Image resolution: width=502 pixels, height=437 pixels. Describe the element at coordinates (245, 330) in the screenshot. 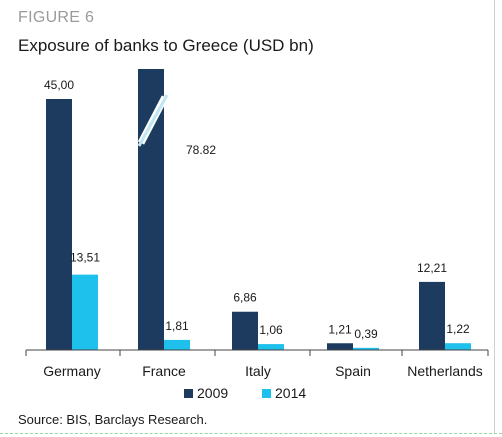

I see `bar-2009-italy` at that location.